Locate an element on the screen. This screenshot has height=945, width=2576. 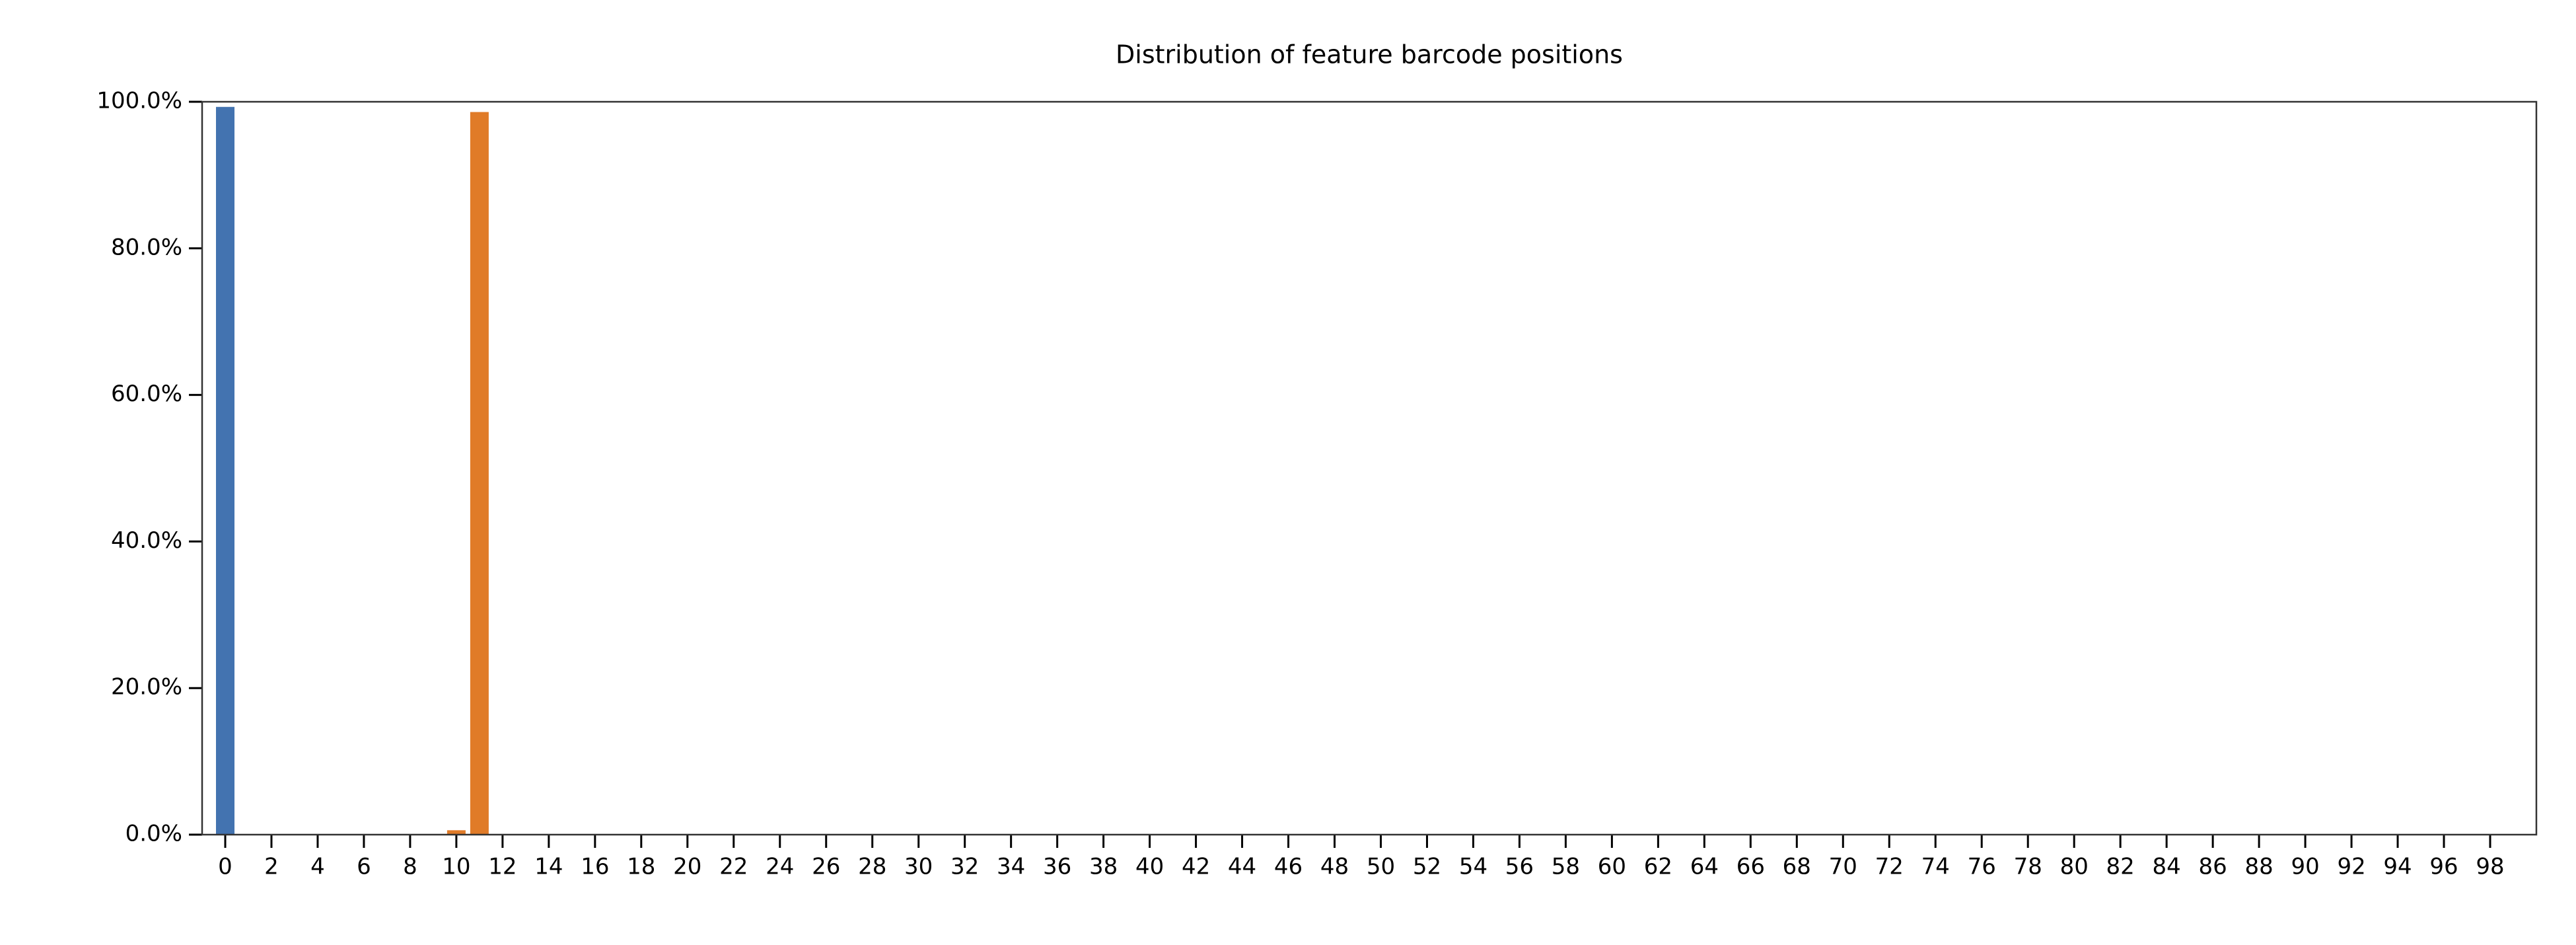
x-tick-label: 76 is located at coordinates (1982, 867).